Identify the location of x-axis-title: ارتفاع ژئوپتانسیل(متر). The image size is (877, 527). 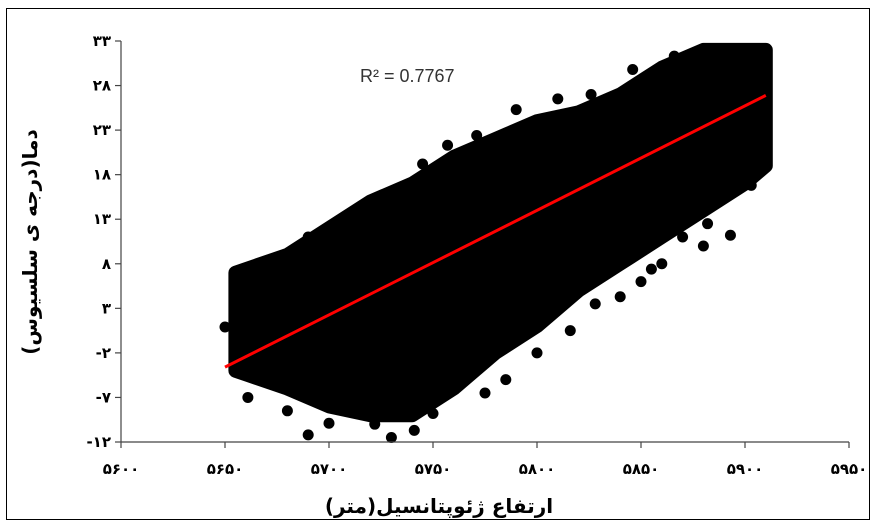
(439, 506).